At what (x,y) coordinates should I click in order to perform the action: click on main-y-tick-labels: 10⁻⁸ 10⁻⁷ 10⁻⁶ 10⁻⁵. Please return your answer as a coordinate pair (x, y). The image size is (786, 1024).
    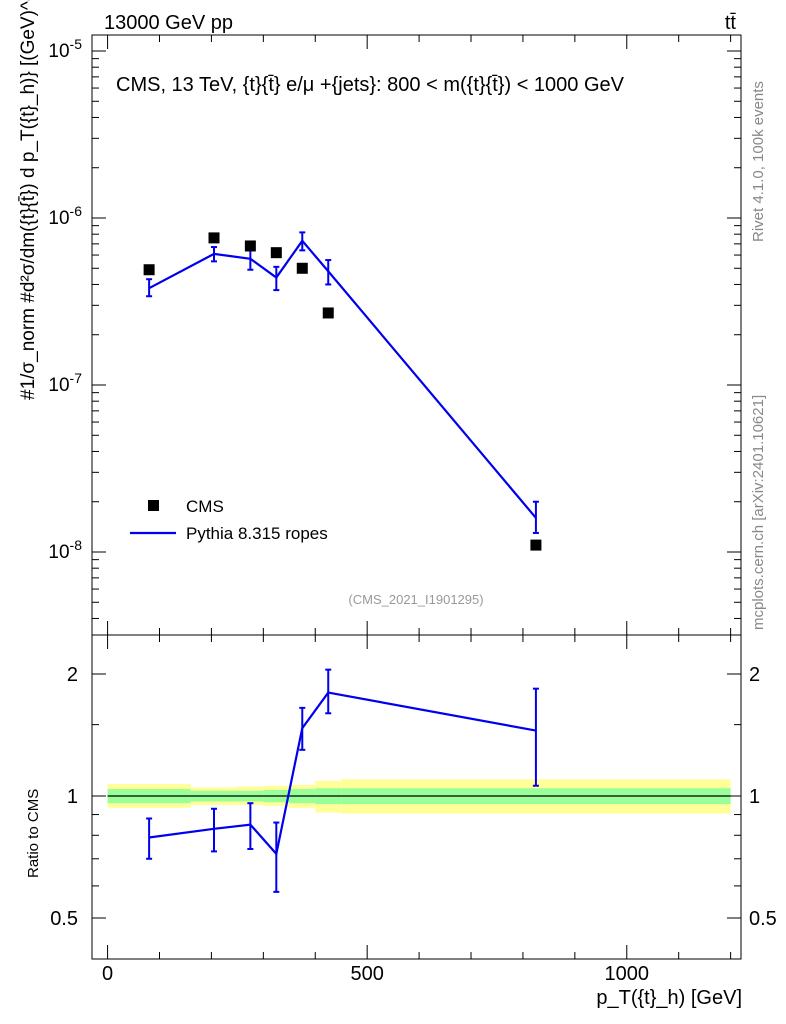
    Looking at the image, I should click on (65, 299).